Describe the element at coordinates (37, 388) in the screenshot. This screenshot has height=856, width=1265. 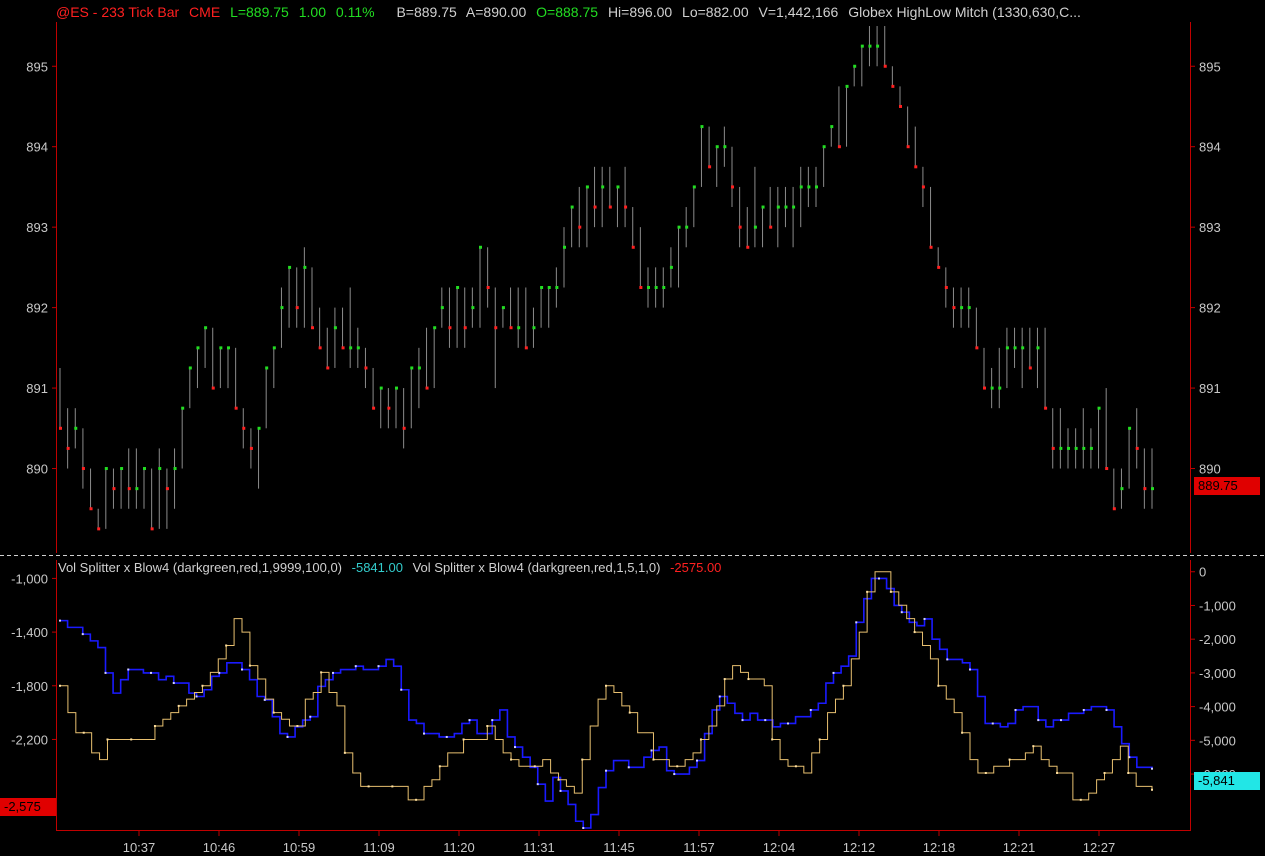
I see `price-label-left: 891` at that location.